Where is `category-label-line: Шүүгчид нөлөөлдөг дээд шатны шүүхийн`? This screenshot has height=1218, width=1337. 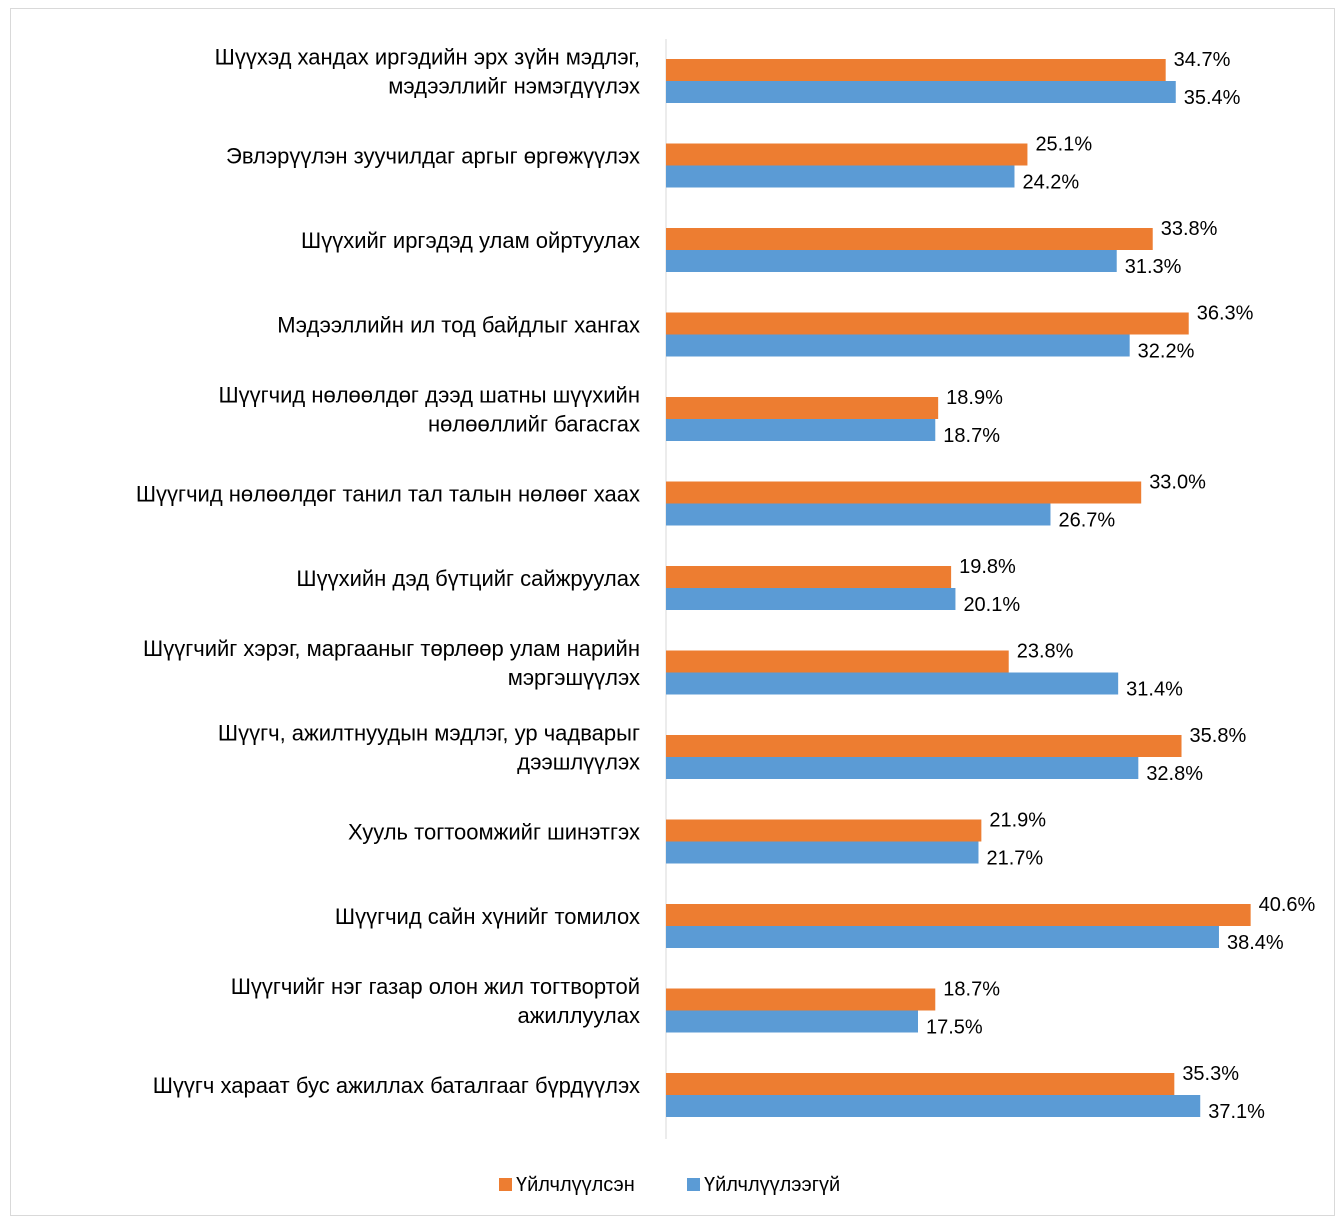
category-label-line: Шүүгчид нөлөөлдөг дээд шатны шүүхийн is located at coordinates (429, 395).